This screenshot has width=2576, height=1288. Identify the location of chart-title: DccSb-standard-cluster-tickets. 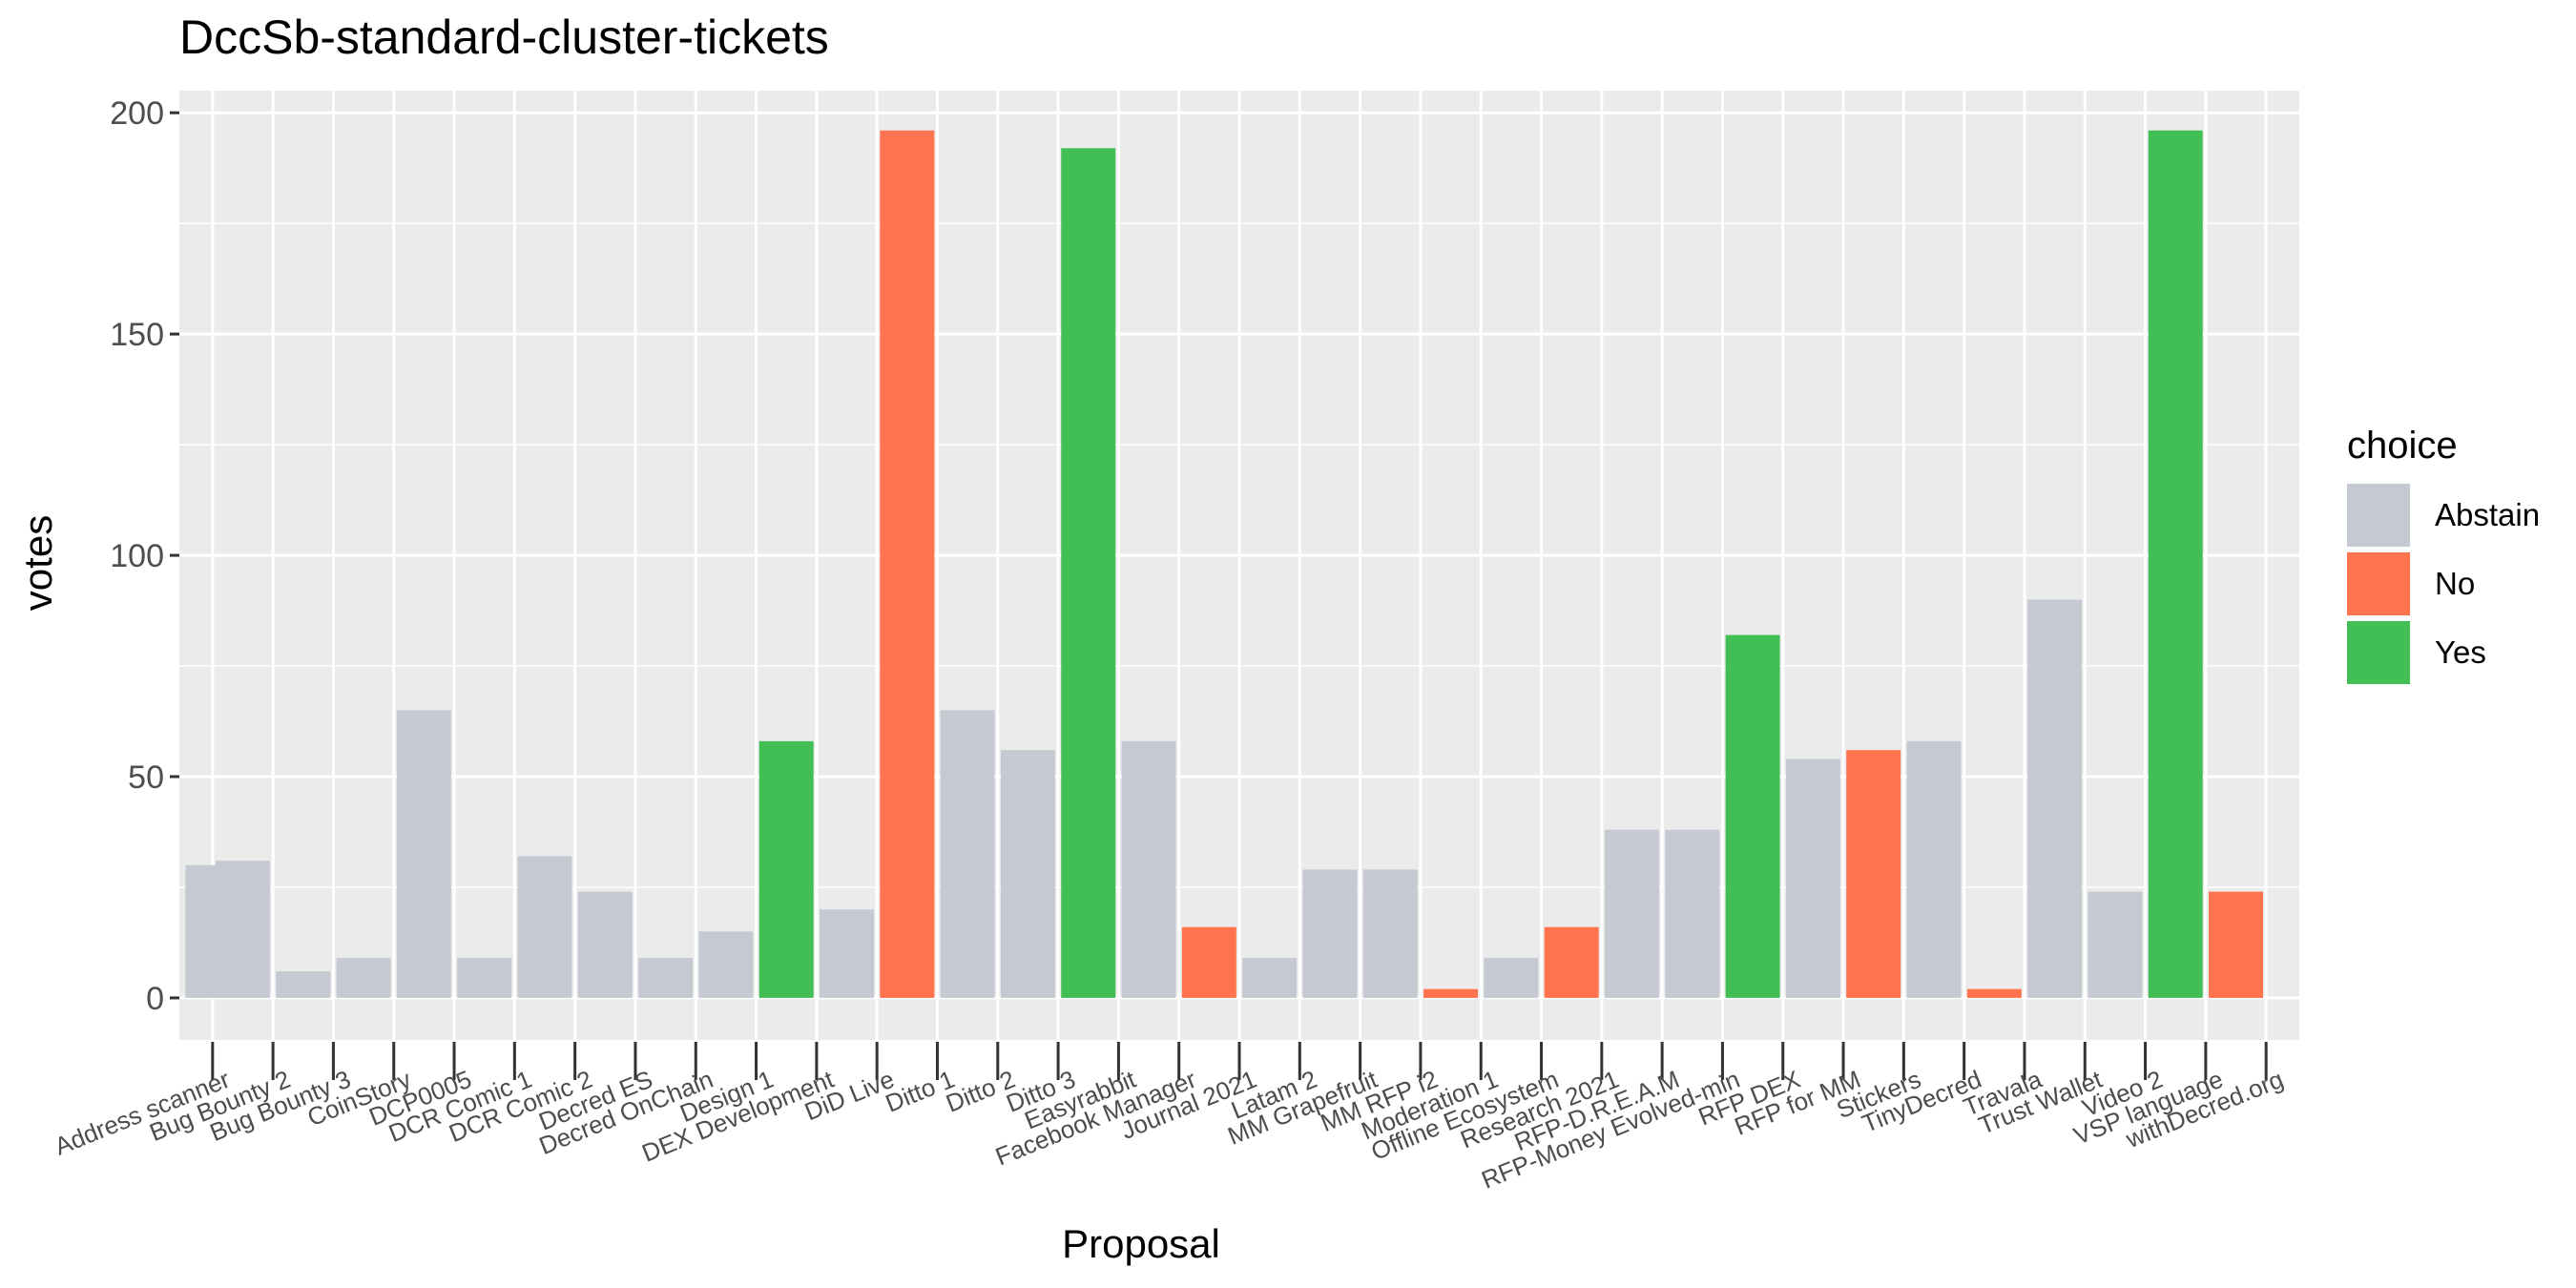
(504, 37).